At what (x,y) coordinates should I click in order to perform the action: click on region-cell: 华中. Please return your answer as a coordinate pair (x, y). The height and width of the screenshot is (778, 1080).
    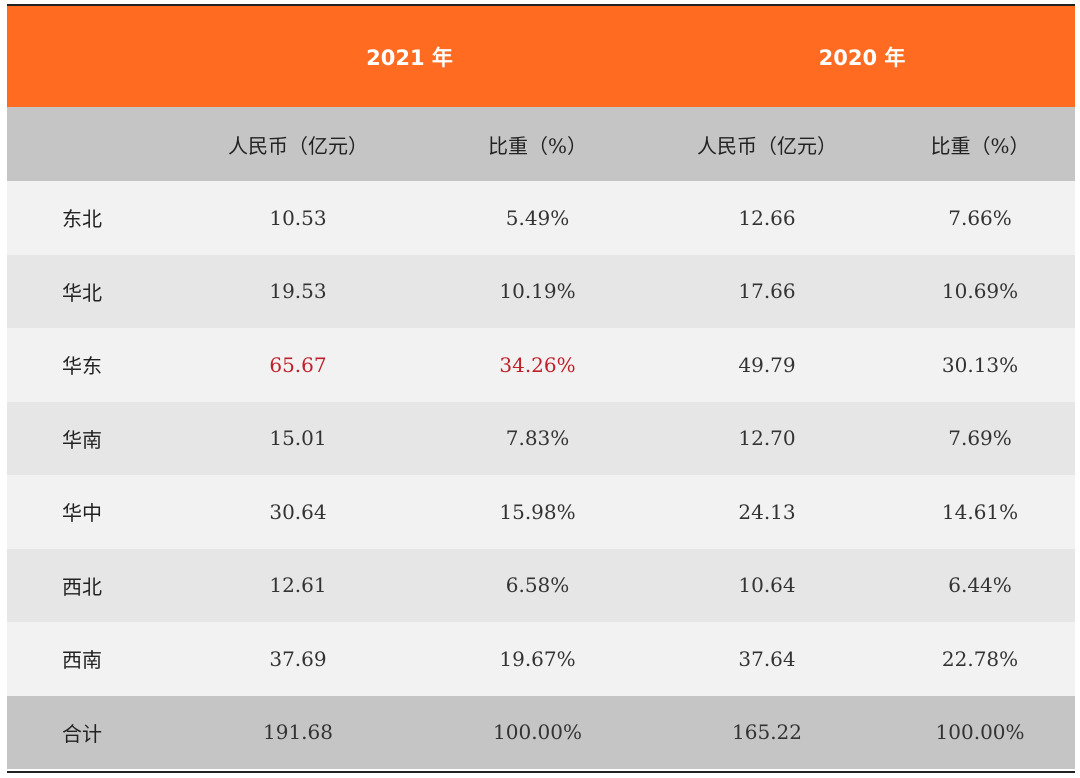
    Looking at the image, I should click on (88, 512).